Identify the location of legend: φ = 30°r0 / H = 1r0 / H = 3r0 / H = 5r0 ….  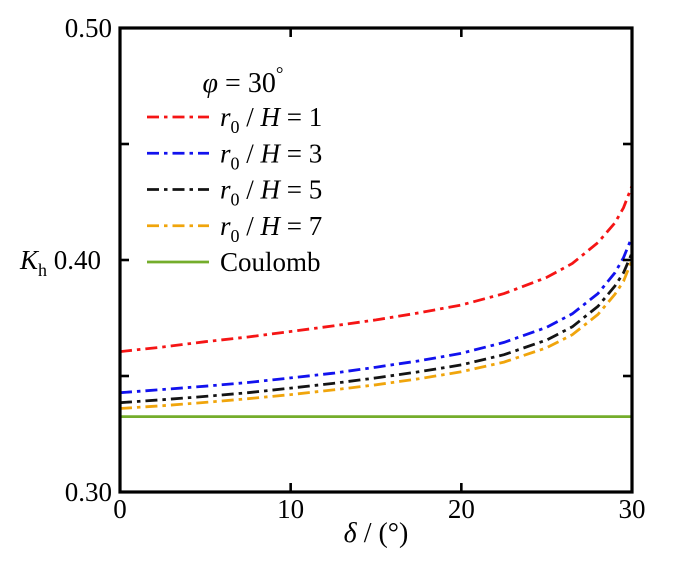
(234, 170).